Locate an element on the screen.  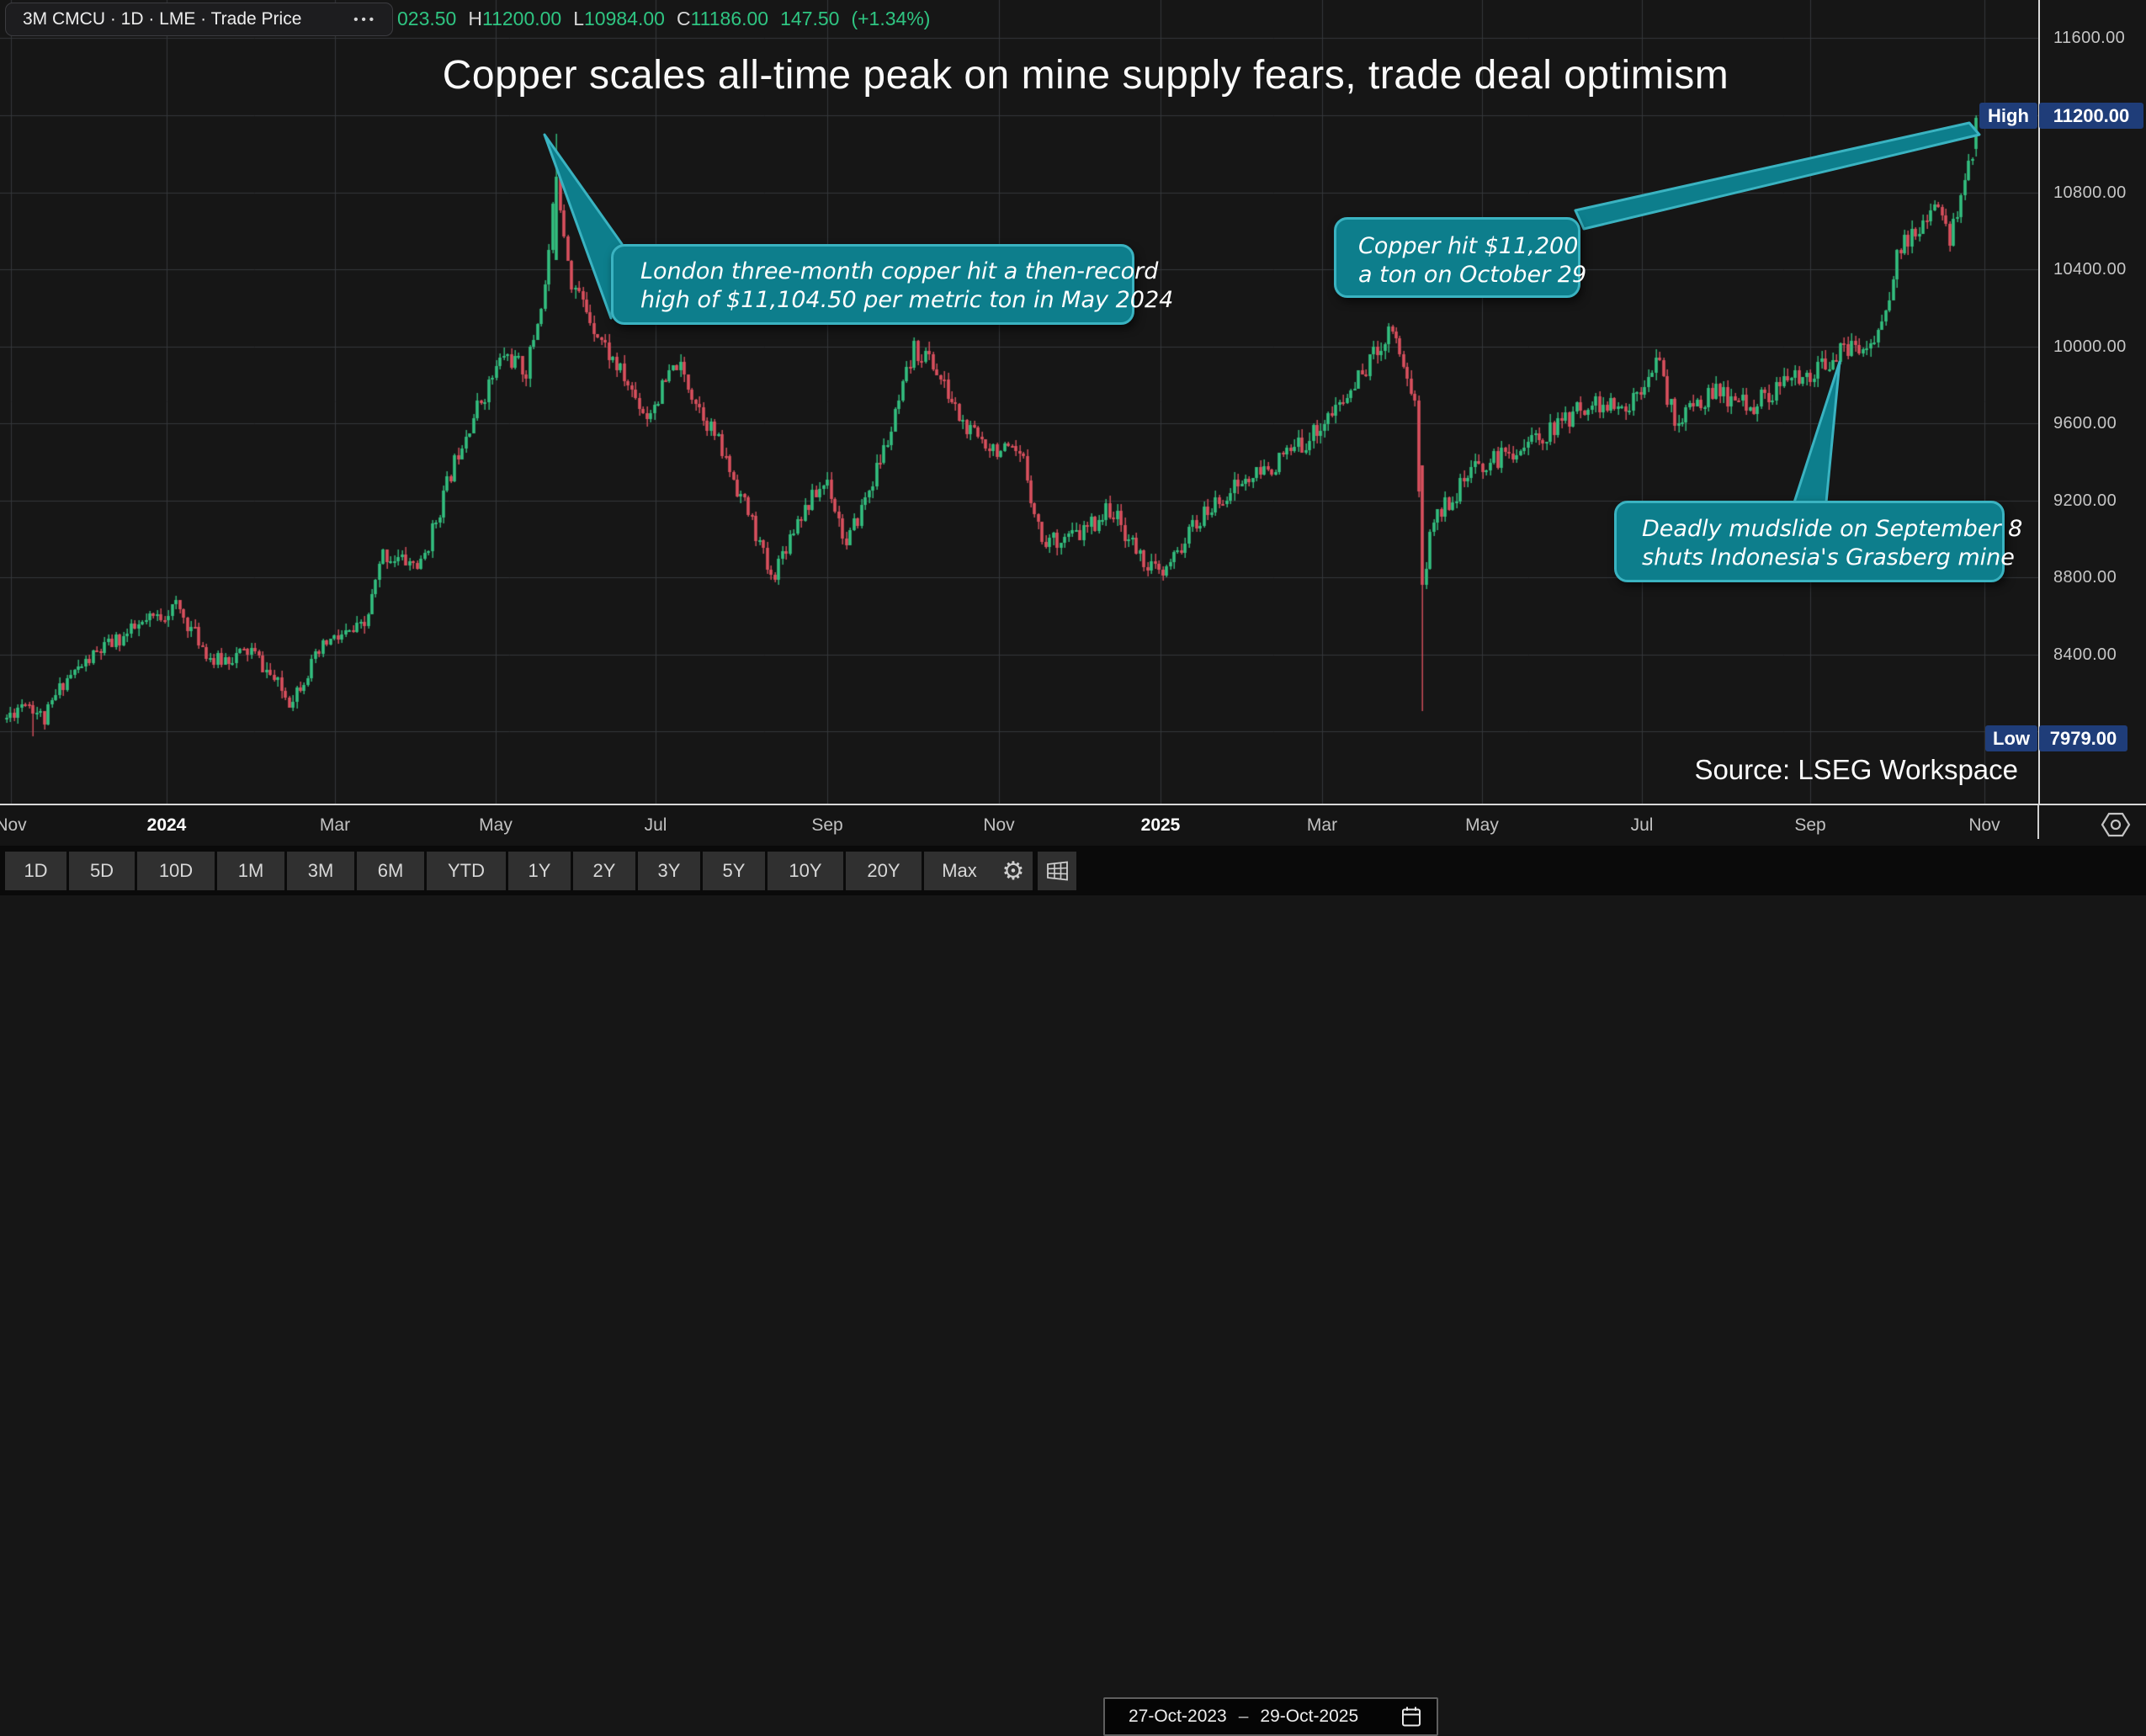
range-button-3y: 3Y is located at coordinates (669, 871).